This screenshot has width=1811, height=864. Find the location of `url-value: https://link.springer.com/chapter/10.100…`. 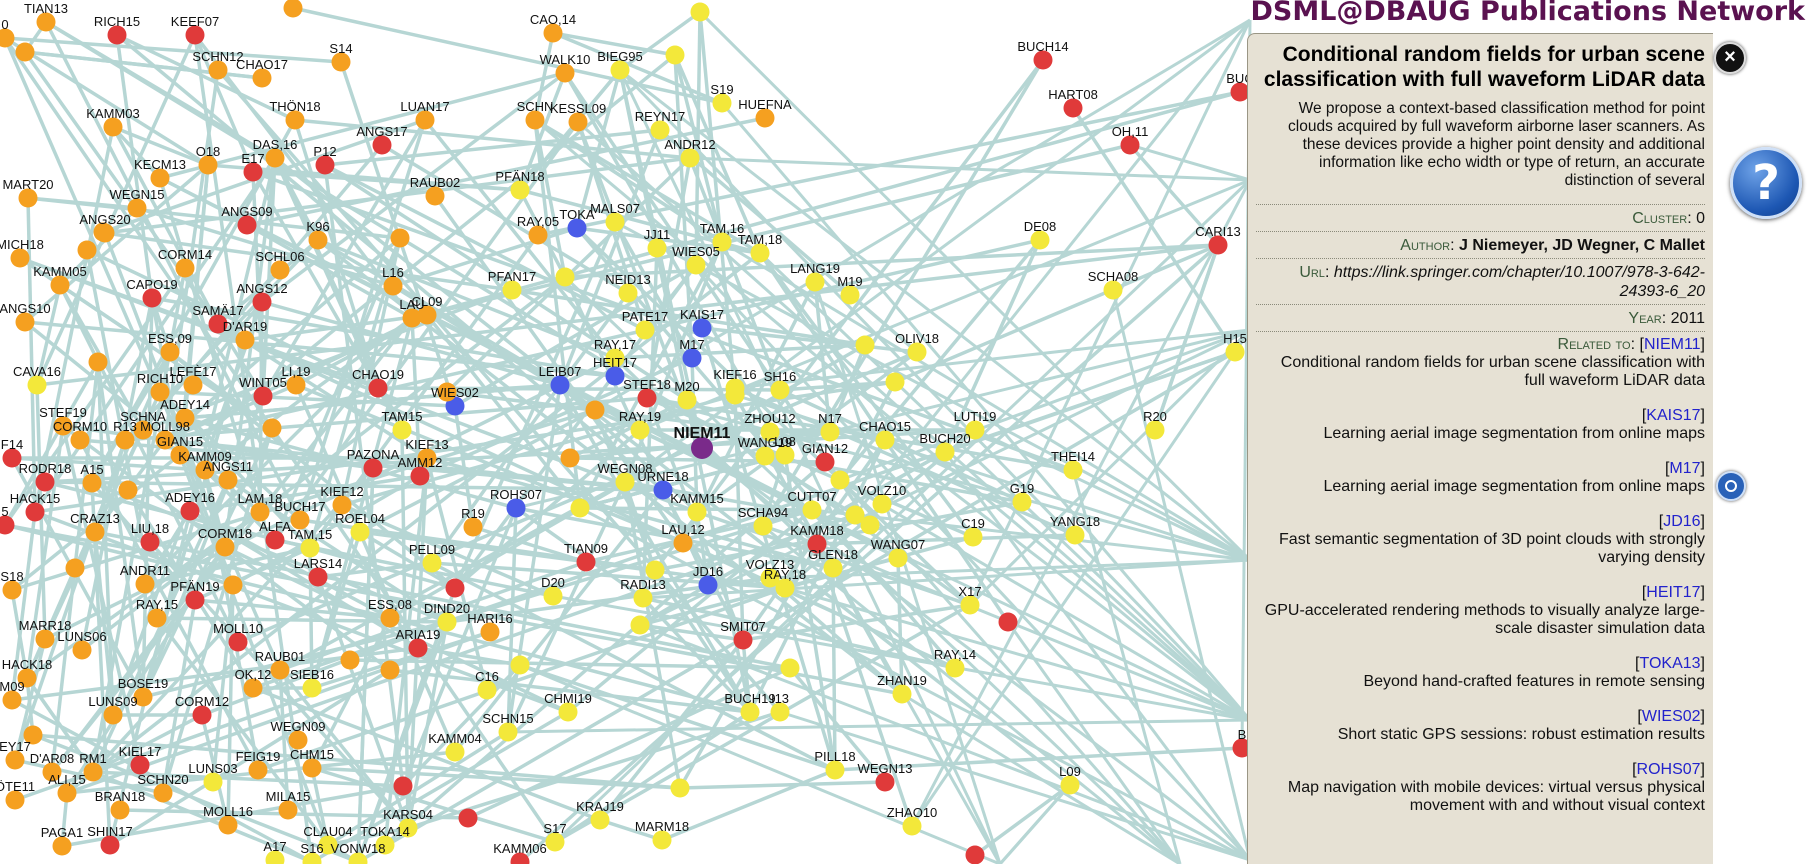

url-value: https://link.springer.com/chapter/10.100… is located at coordinates (1519, 282).